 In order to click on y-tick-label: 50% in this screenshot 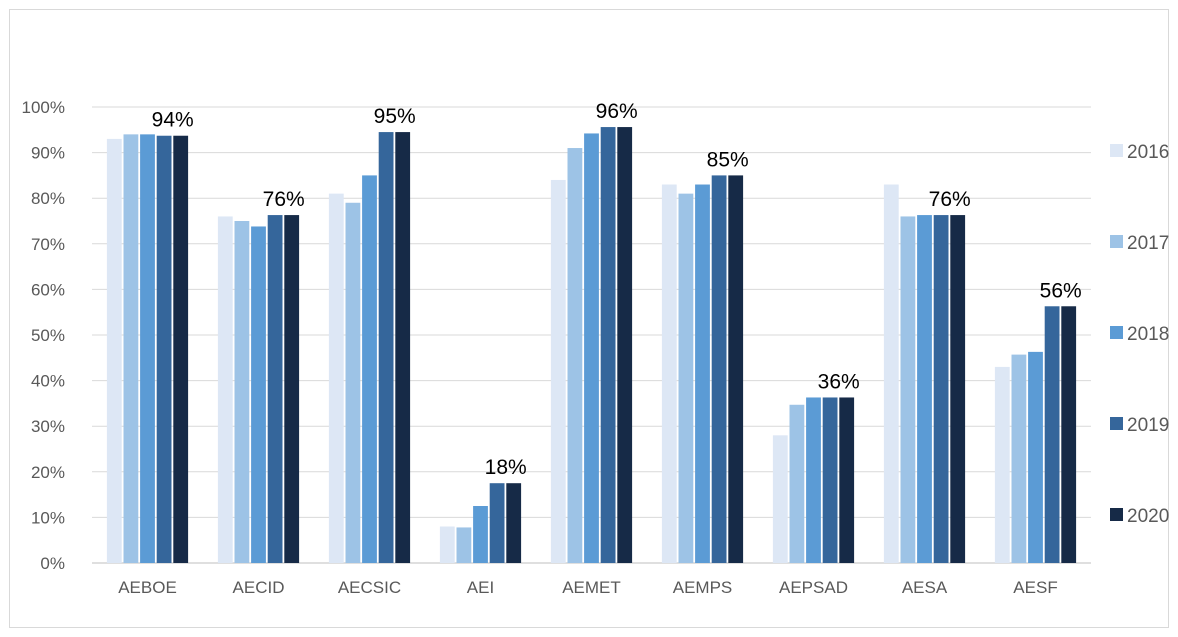, I will do `click(48, 335)`.